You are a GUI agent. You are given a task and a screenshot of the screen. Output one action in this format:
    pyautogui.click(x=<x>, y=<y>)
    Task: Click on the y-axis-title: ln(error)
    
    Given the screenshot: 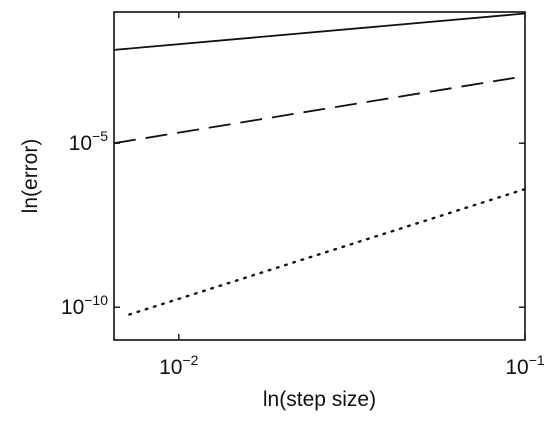 What is the action you would take?
    pyautogui.click(x=30, y=176)
    